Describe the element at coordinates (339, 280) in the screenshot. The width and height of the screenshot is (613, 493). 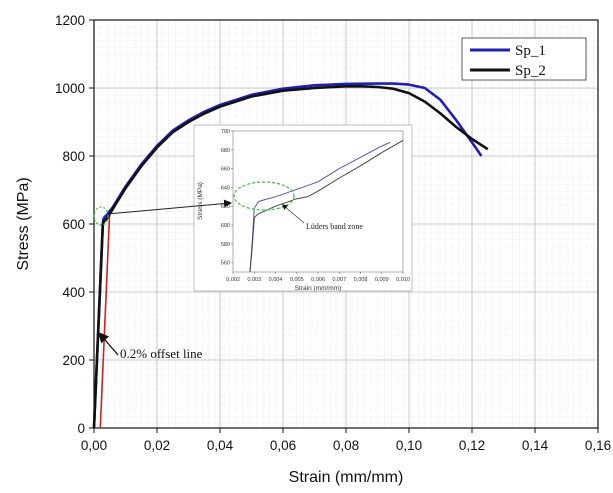
I see `inset-x-tick-label: 0,007` at that location.